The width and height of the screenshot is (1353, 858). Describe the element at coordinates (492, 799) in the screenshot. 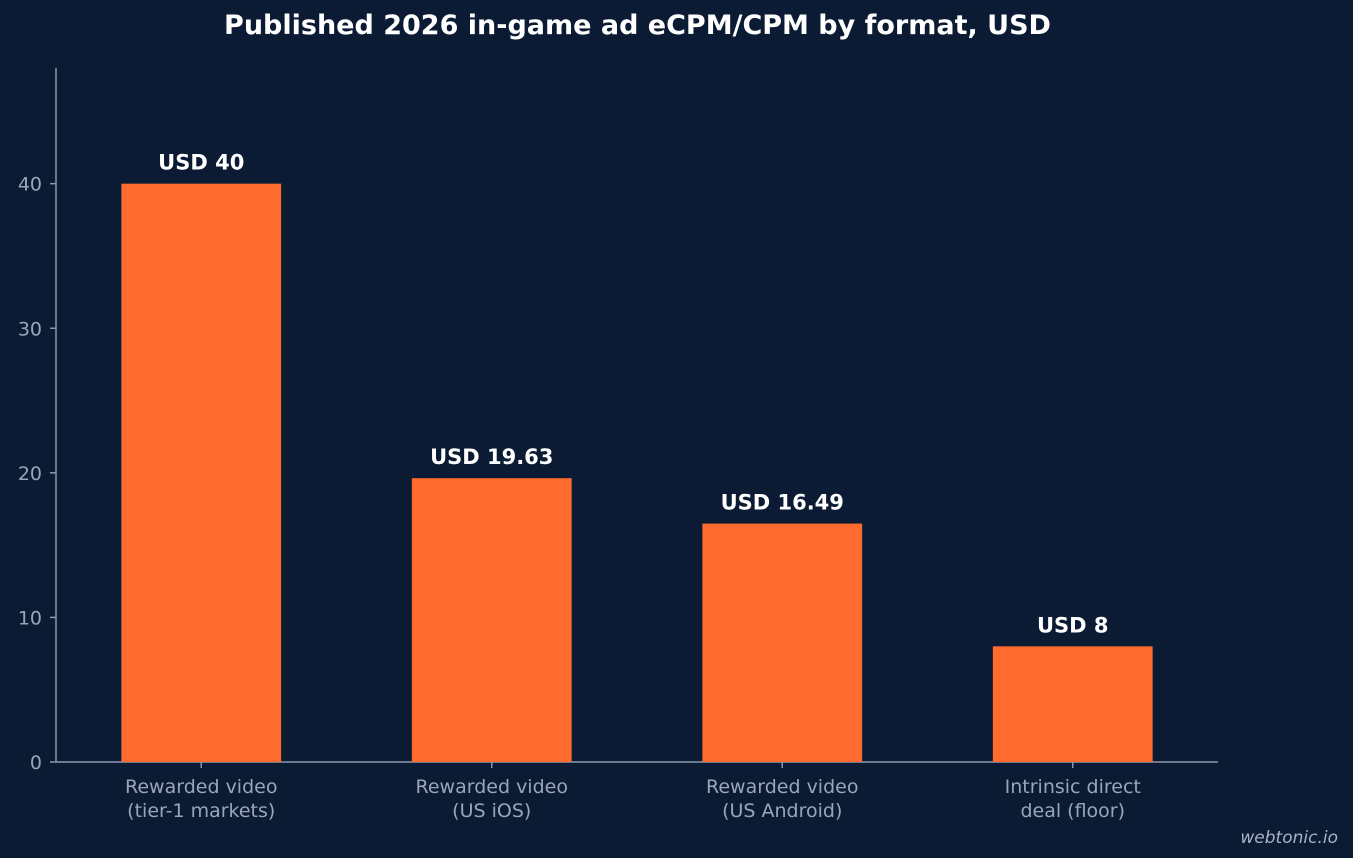

I see `x-tick-label: Rewarded video (US iOS)` at that location.